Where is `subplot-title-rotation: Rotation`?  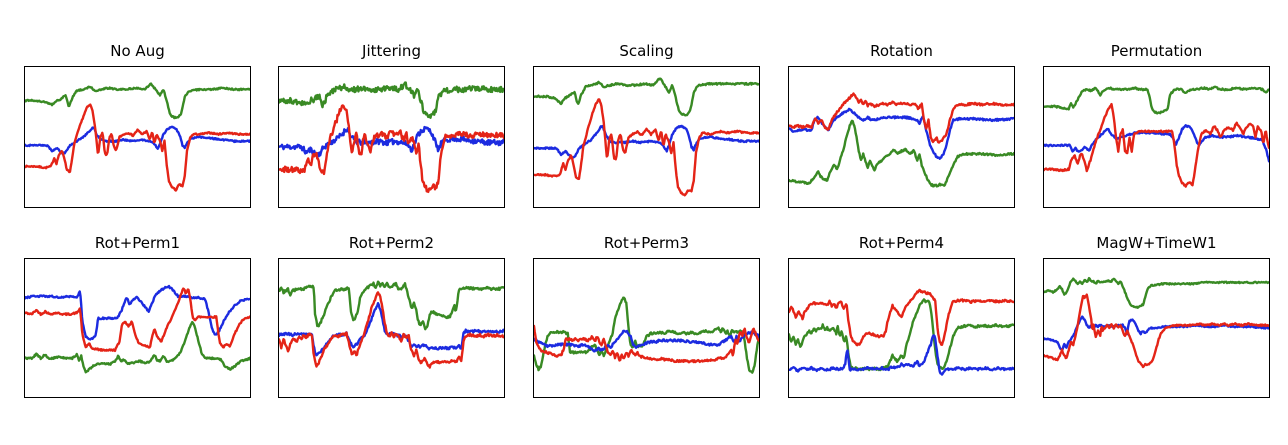
subplot-title-rotation: Rotation is located at coordinates (901, 51).